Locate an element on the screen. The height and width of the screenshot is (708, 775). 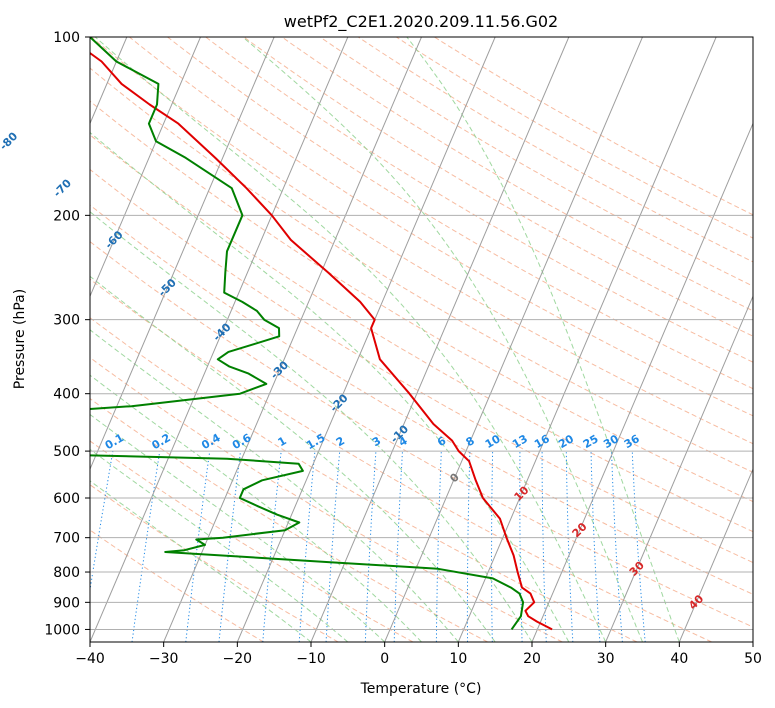
x-tick-label: 20 is located at coordinates (532, 659).